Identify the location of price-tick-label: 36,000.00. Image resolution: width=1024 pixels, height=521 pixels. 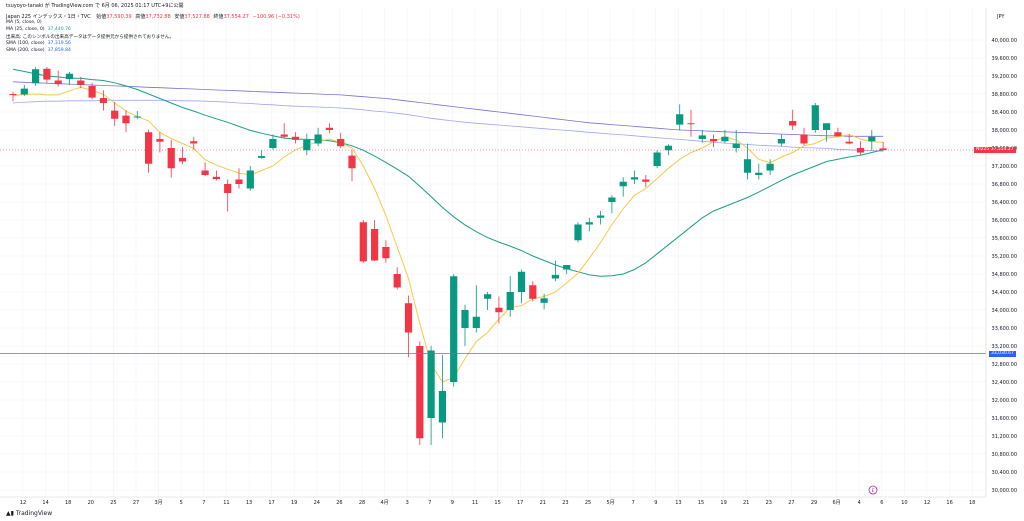
(1004, 221).